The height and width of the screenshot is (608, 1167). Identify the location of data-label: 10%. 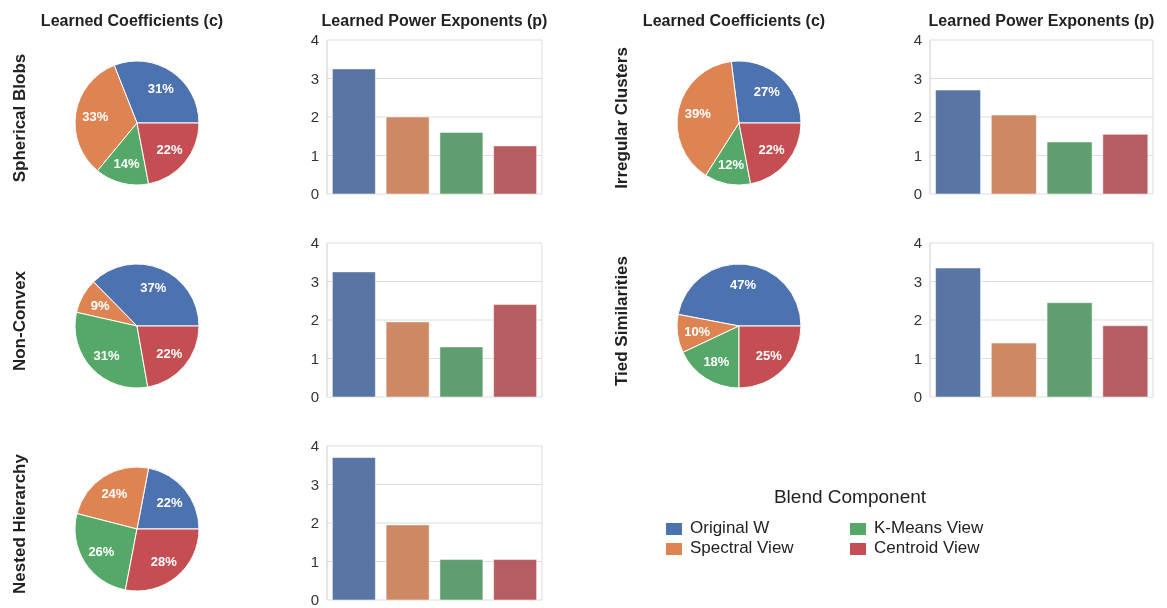
(697, 331).